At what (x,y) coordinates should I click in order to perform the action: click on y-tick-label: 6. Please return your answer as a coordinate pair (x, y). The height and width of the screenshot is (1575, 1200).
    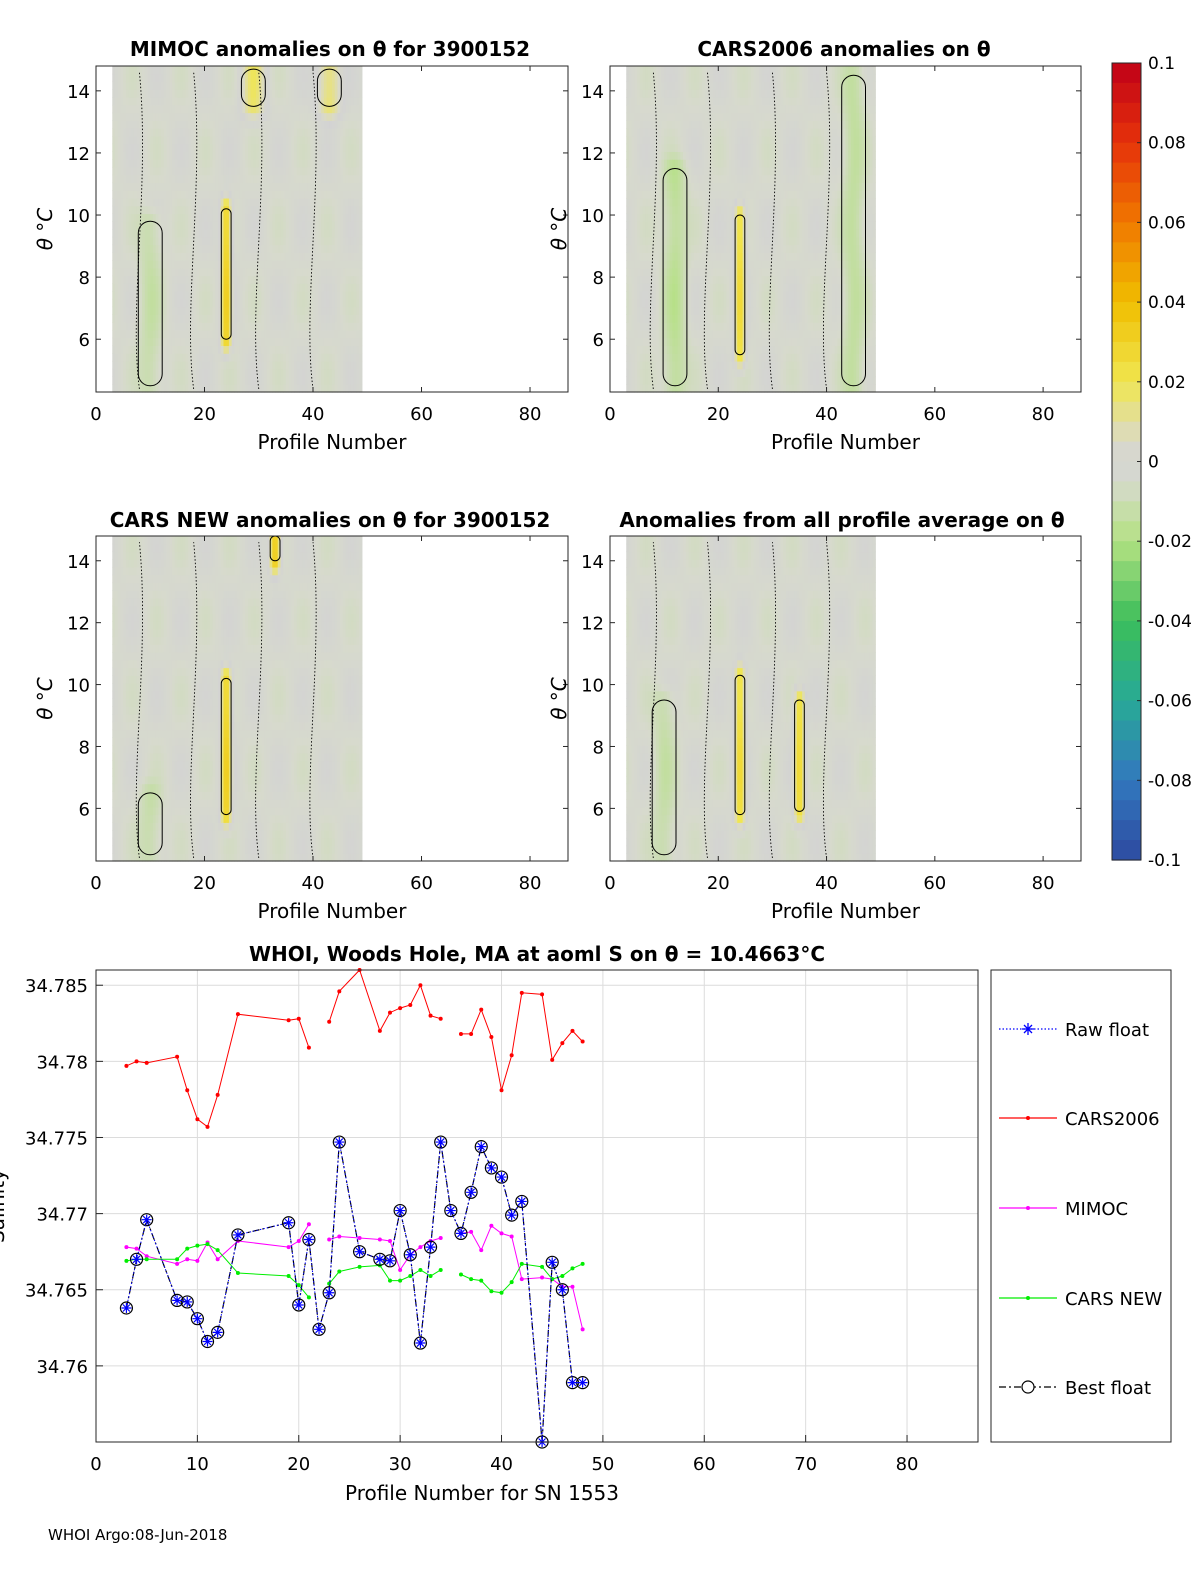
    Looking at the image, I should click on (84, 340).